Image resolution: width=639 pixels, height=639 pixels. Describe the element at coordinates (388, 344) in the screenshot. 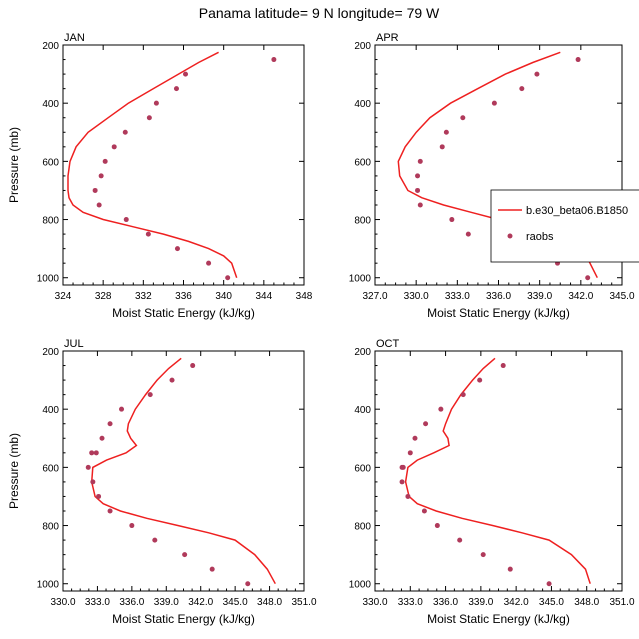

I see `panel-title: OCT` at that location.